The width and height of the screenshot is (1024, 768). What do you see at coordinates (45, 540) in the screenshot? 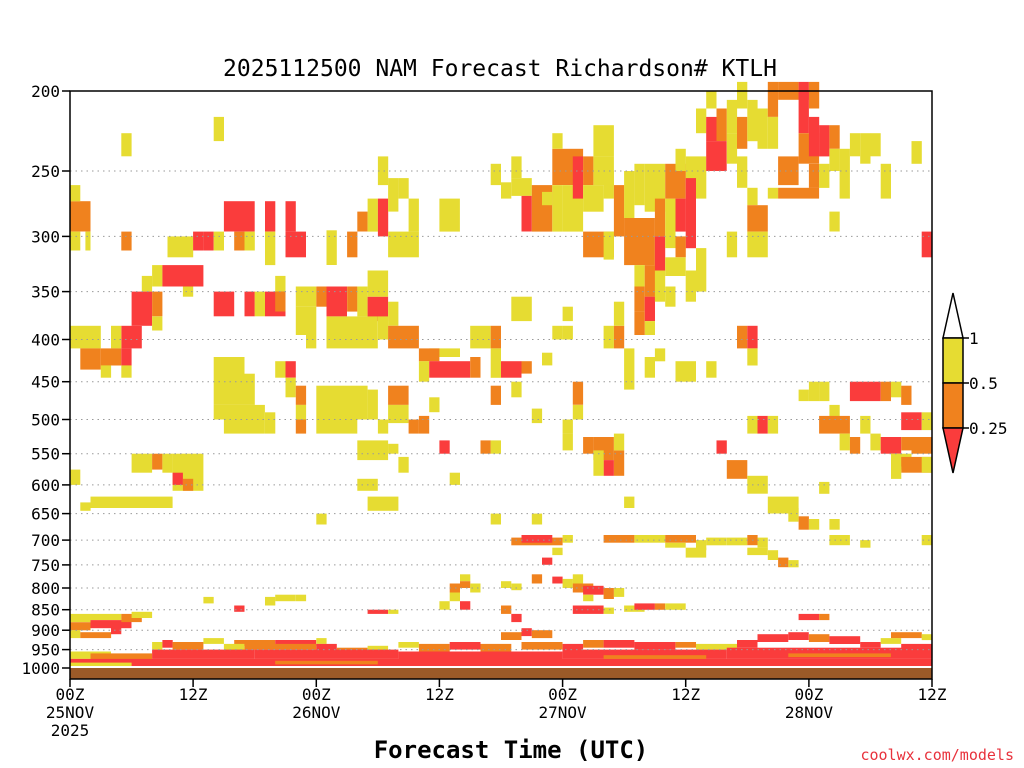
I see `y-tick-label: 700` at bounding box center [45, 540].